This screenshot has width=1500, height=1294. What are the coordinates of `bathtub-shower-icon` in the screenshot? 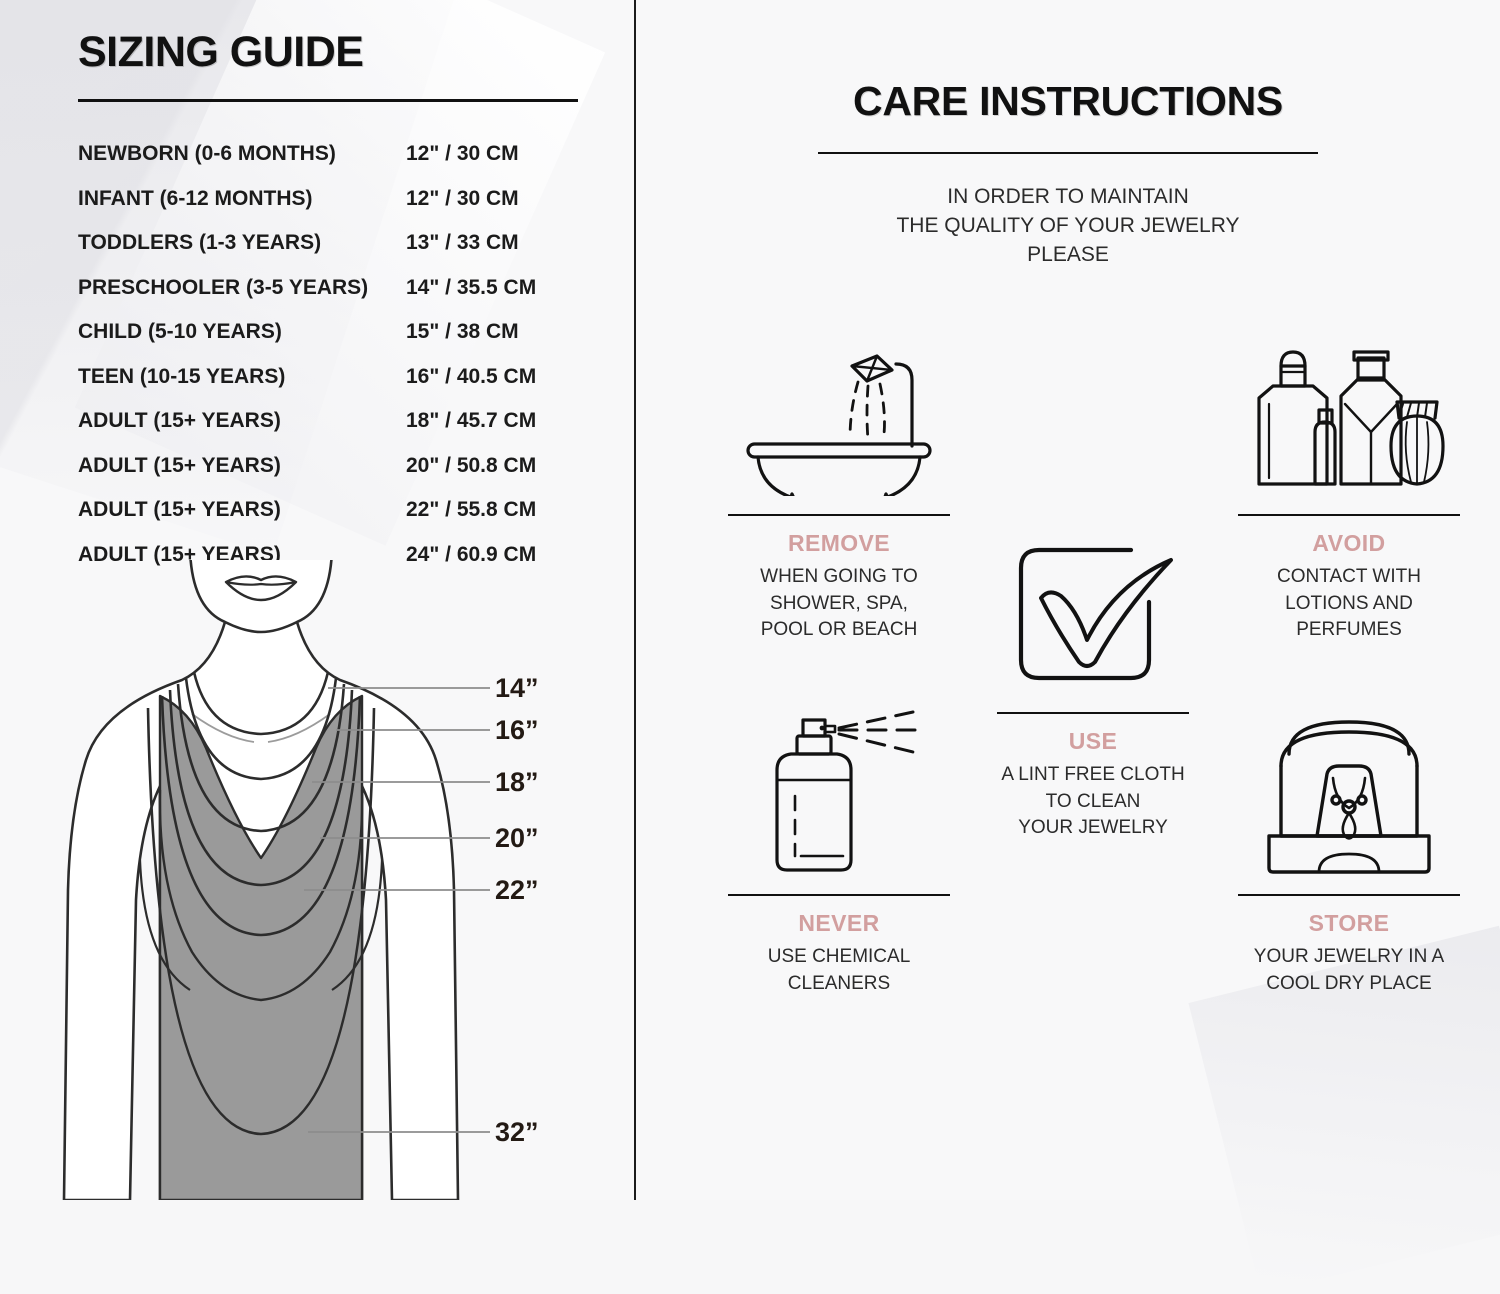 It's located at (839, 425).